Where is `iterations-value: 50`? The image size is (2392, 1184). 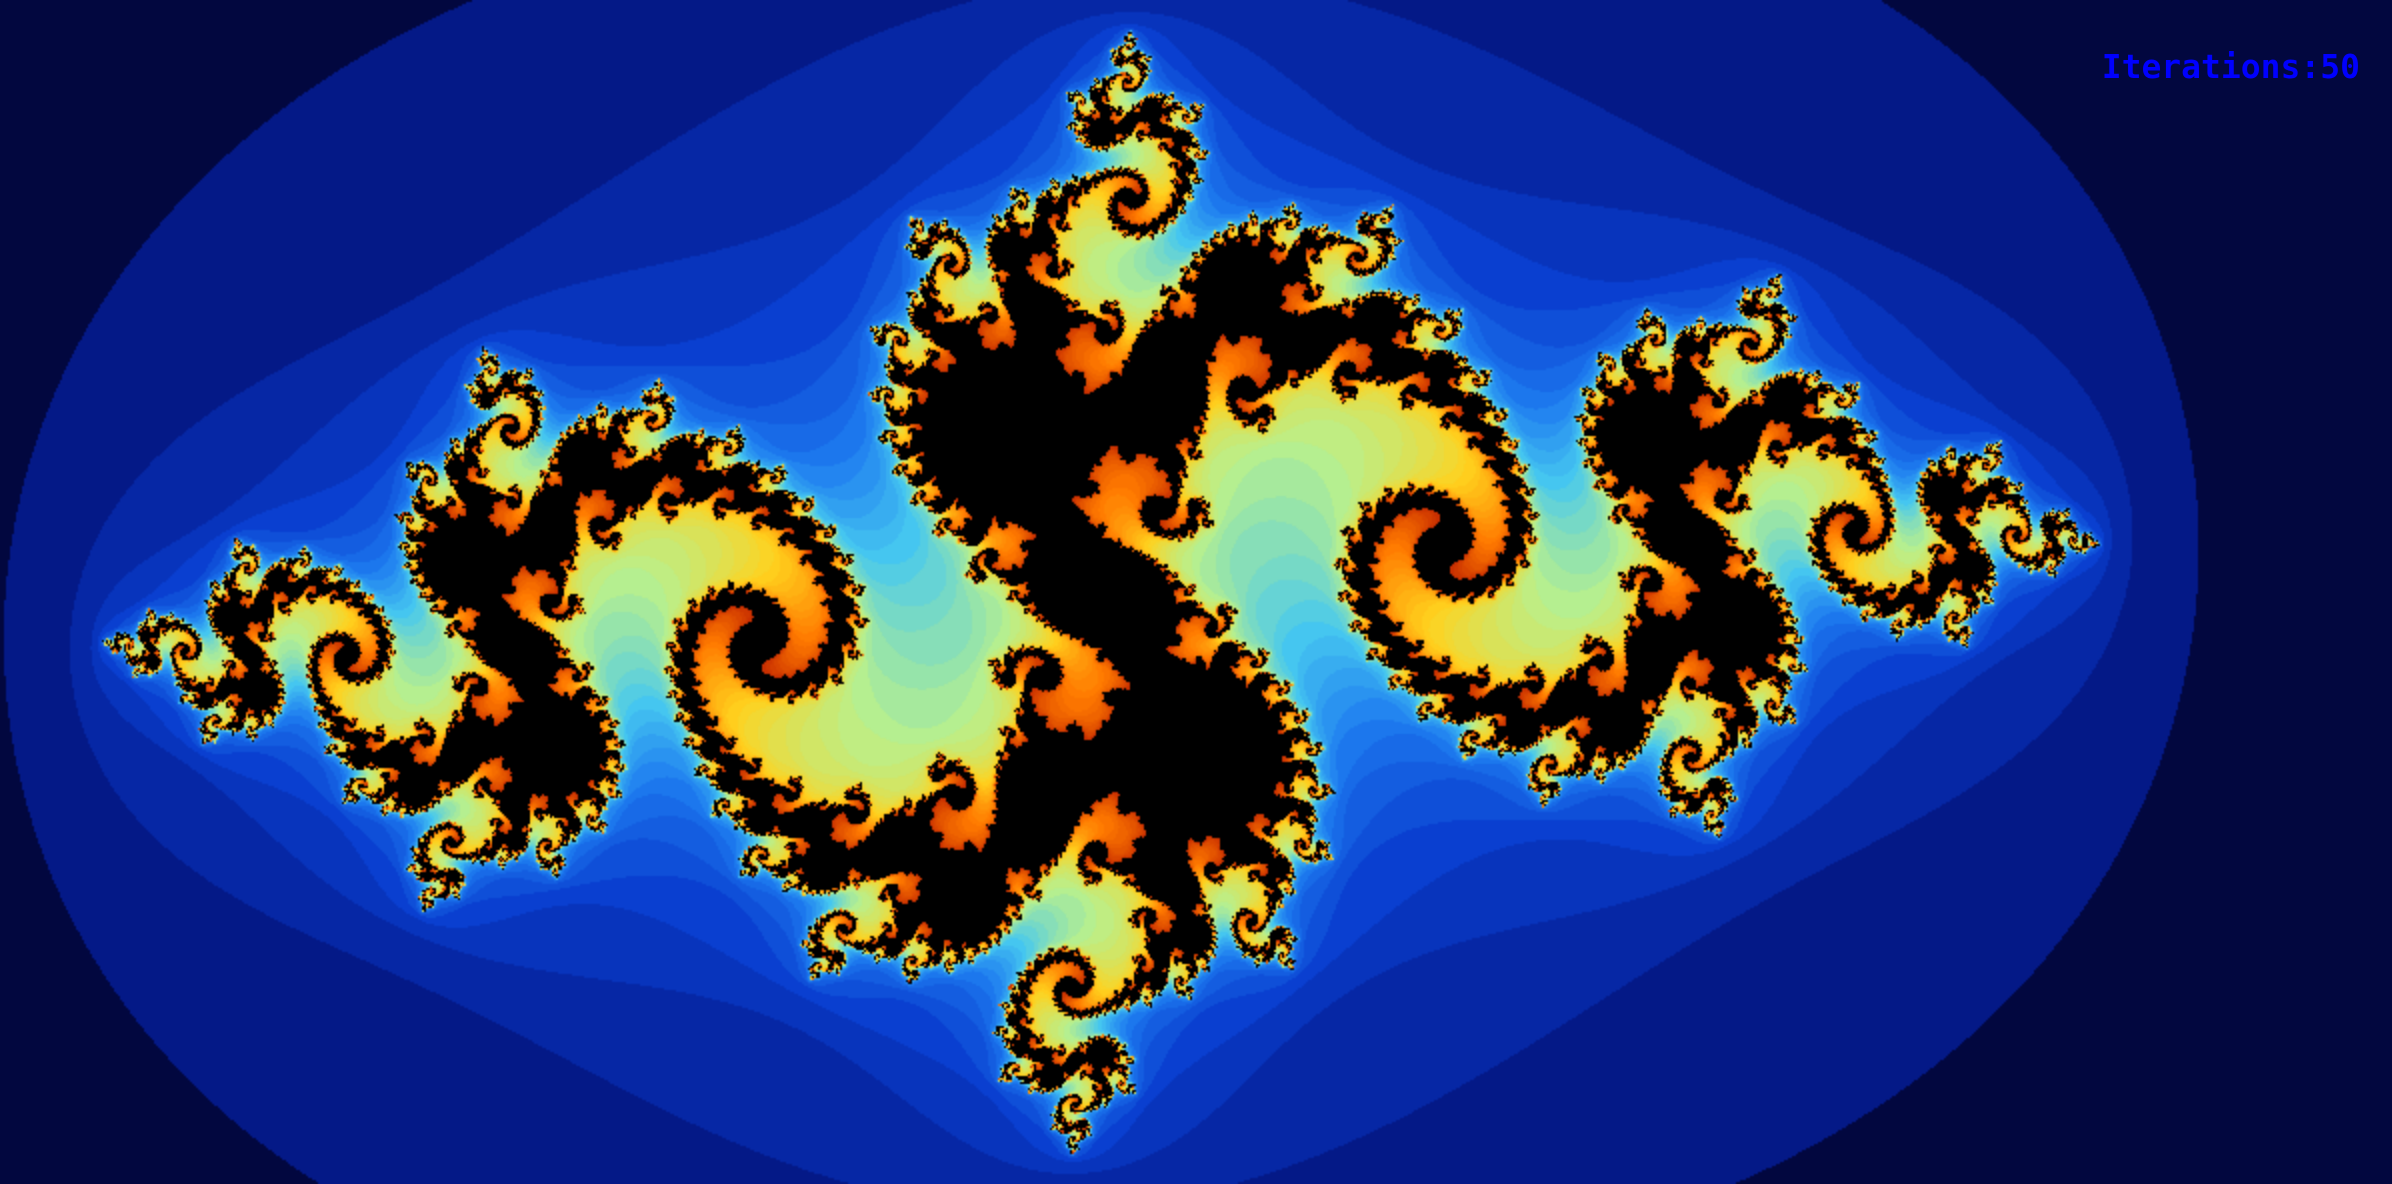 iterations-value: 50 is located at coordinates (2340, 66).